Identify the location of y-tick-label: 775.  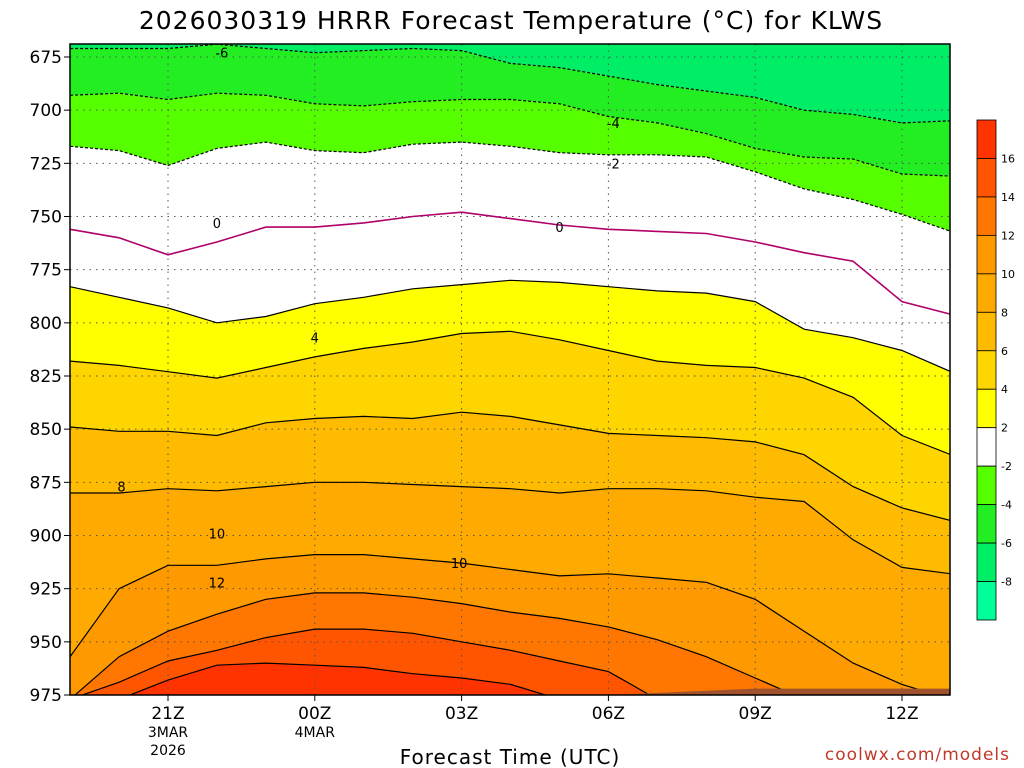
(46, 271).